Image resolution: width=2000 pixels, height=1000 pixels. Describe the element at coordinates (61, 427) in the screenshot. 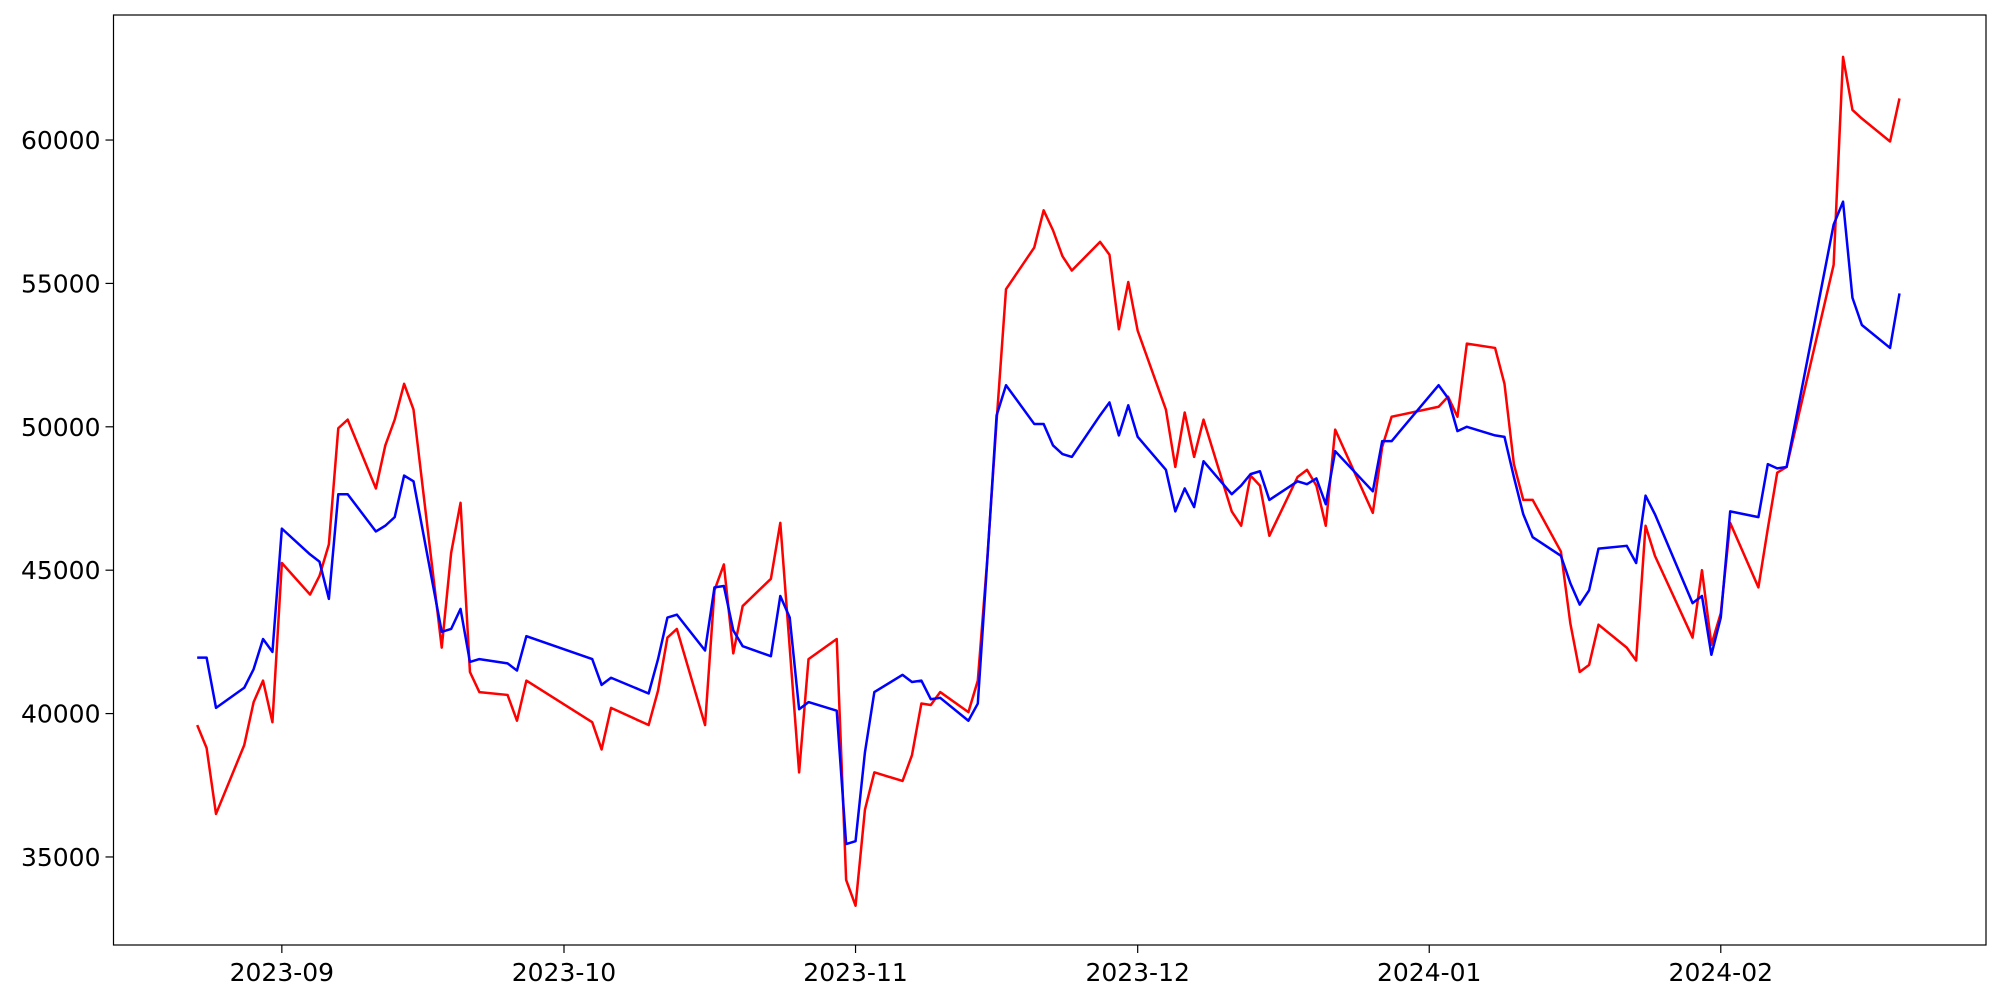

I see `y-tick-label: 50000` at that location.